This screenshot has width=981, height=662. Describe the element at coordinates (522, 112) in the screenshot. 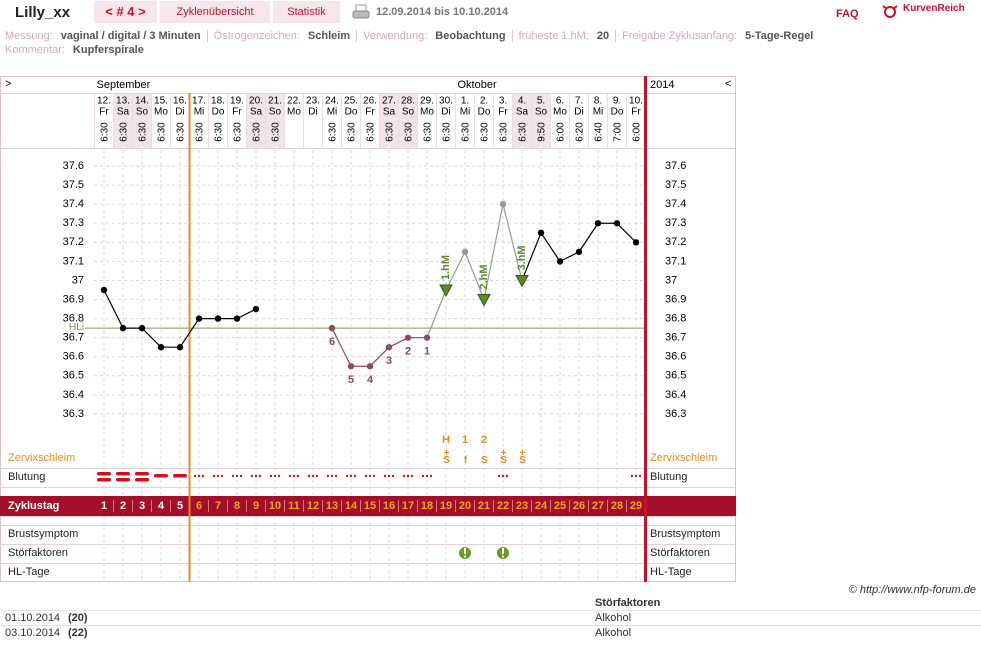

I see `weekday: Sa` at that location.